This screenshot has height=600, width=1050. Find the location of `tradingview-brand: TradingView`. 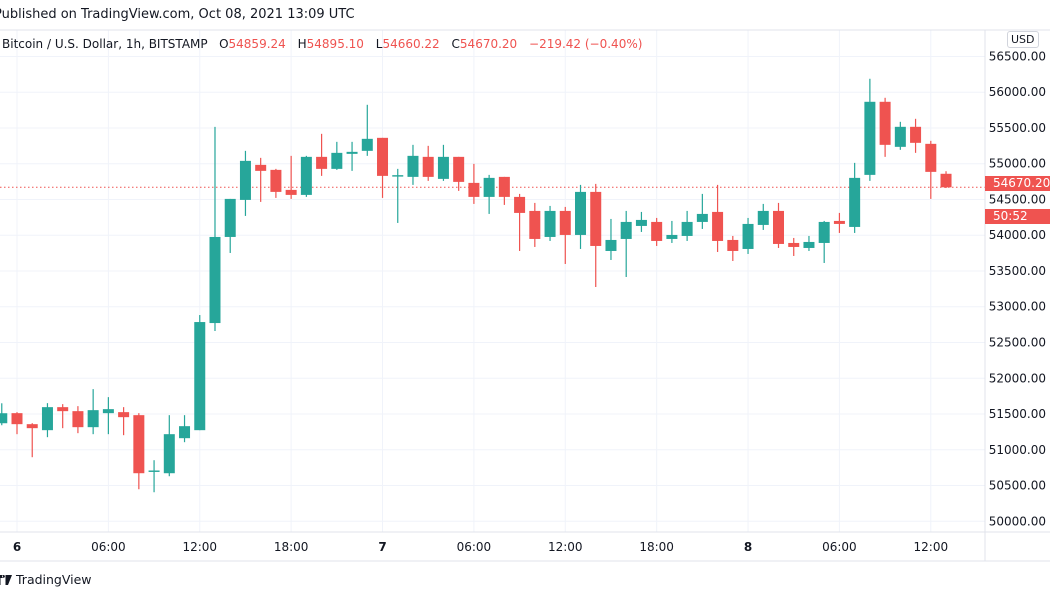

tradingview-brand: TradingView is located at coordinates (54, 579).